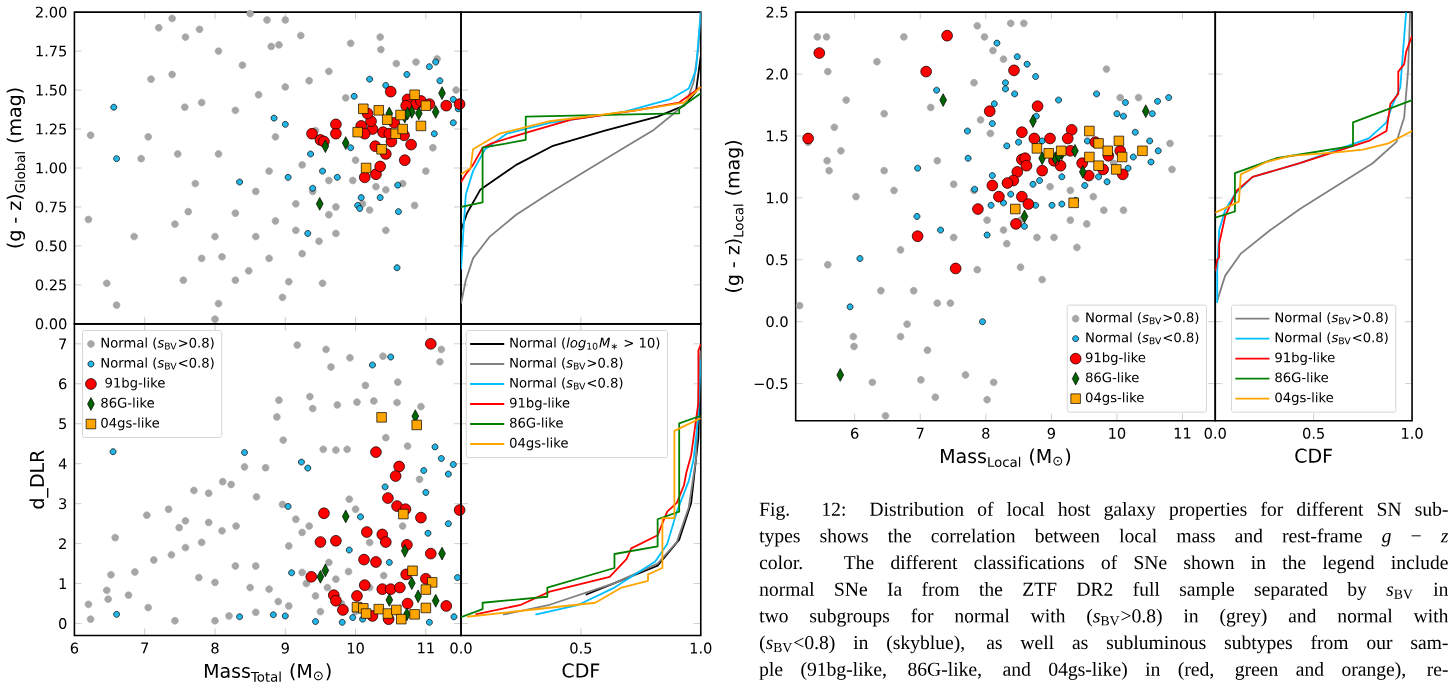 The image size is (1456, 688). I want to click on y-tick-label: 0.5, so click(777, 260).